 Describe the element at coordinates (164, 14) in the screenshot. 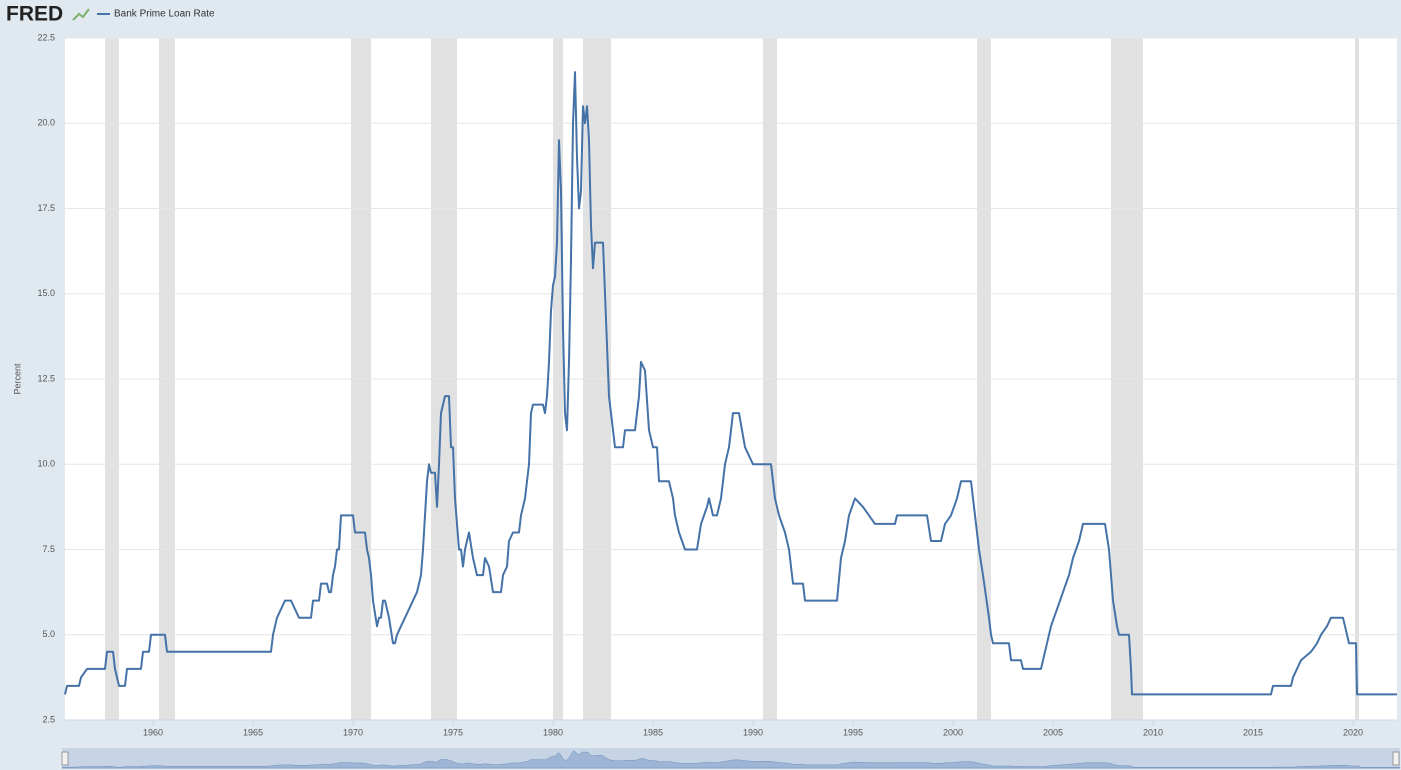

I see `legend-label: Bank Prime Loan Rate` at that location.